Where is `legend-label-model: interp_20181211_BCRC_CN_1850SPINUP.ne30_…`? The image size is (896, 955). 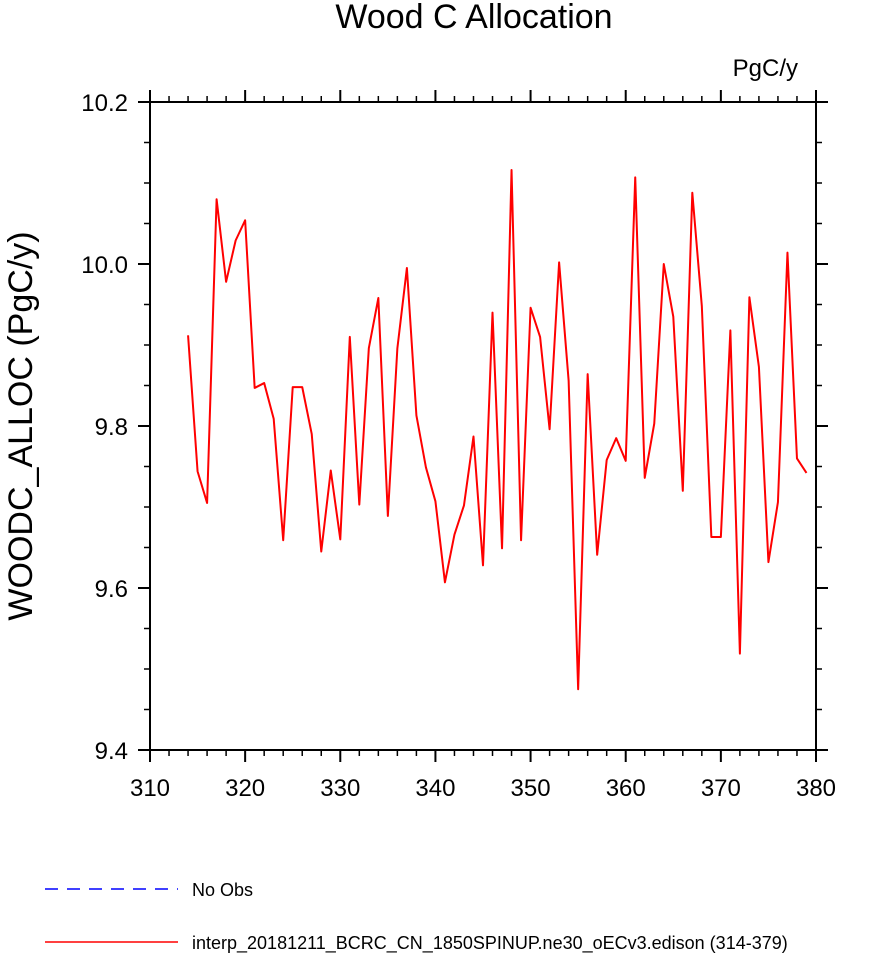 legend-label-model: interp_20181211_BCRC_CN_1850SPINUP.ne30_… is located at coordinates (490, 943).